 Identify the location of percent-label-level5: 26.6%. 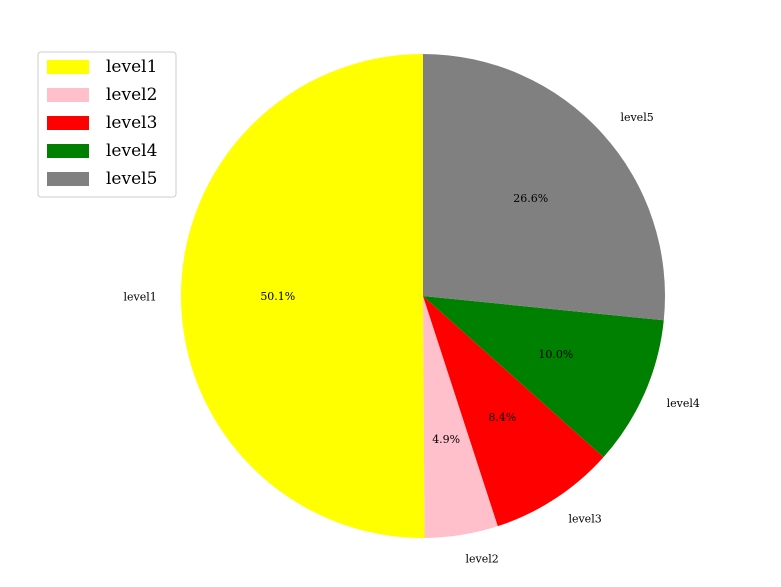
(530, 198).